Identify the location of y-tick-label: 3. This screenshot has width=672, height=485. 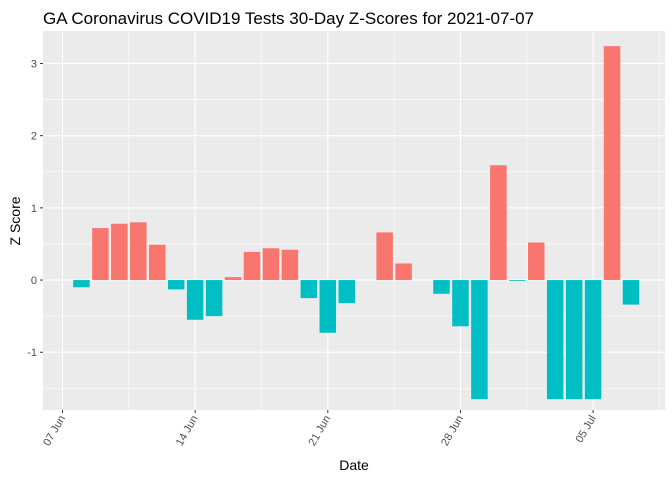
(34, 64).